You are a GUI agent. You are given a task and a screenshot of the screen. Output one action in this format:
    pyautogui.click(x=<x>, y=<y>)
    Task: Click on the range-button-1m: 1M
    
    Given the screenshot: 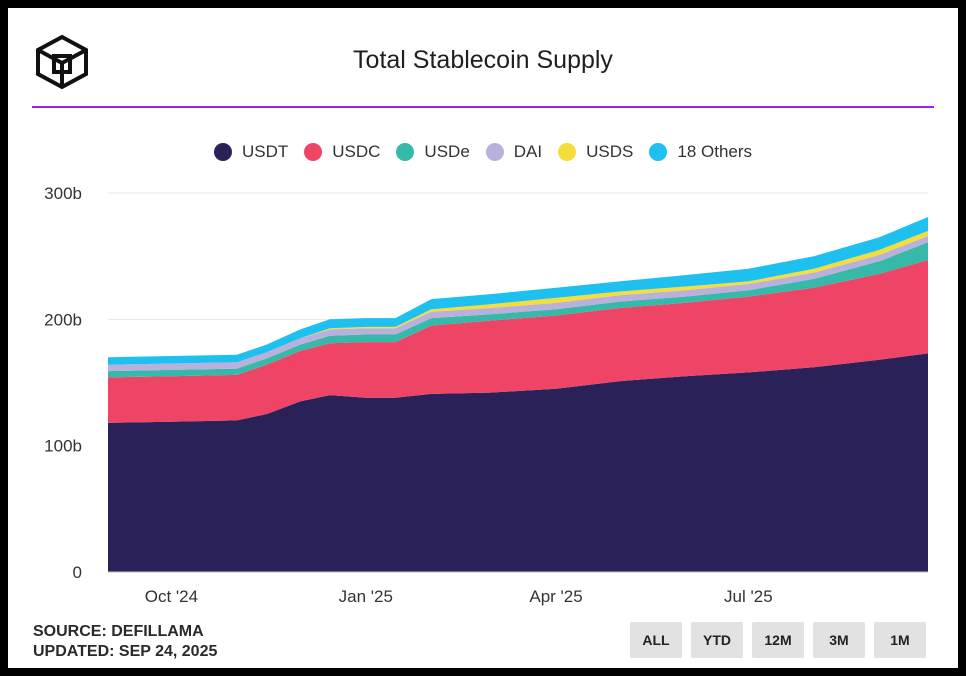 What is the action you would take?
    pyautogui.click(x=900, y=640)
    